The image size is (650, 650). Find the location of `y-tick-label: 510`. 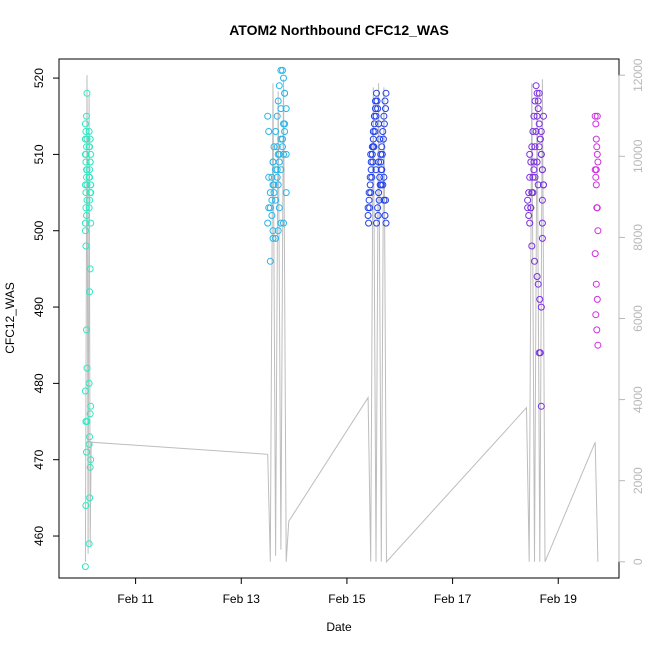

y-tick-label: 510 is located at coordinates (39, 154).